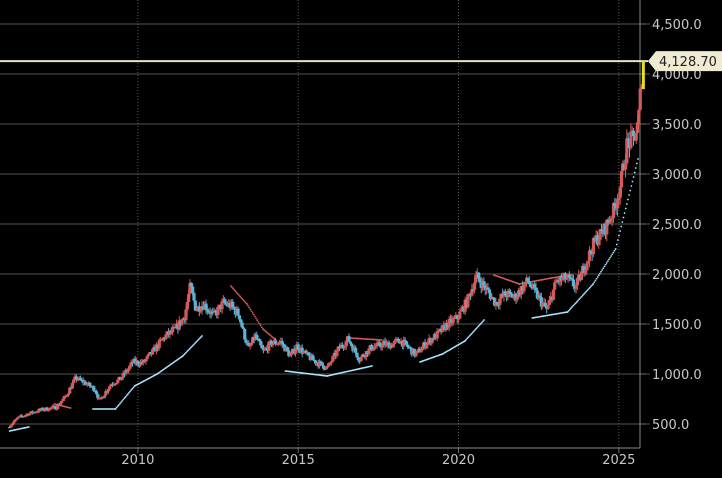 Image resolution: width=722 pixels, height=478 pixels. Describe the element at coordinates (677, 175) in the screenshot. I see `y-tick-label: 3,000.0` at that location.